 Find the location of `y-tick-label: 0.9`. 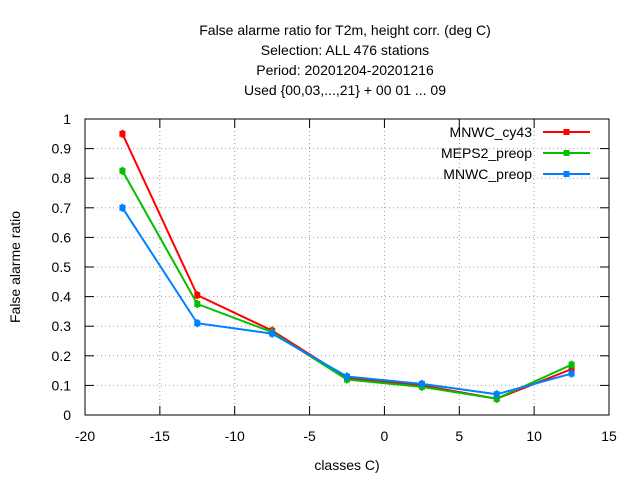

y-tick-label: 0.9 is located at coordinates (62, 149).